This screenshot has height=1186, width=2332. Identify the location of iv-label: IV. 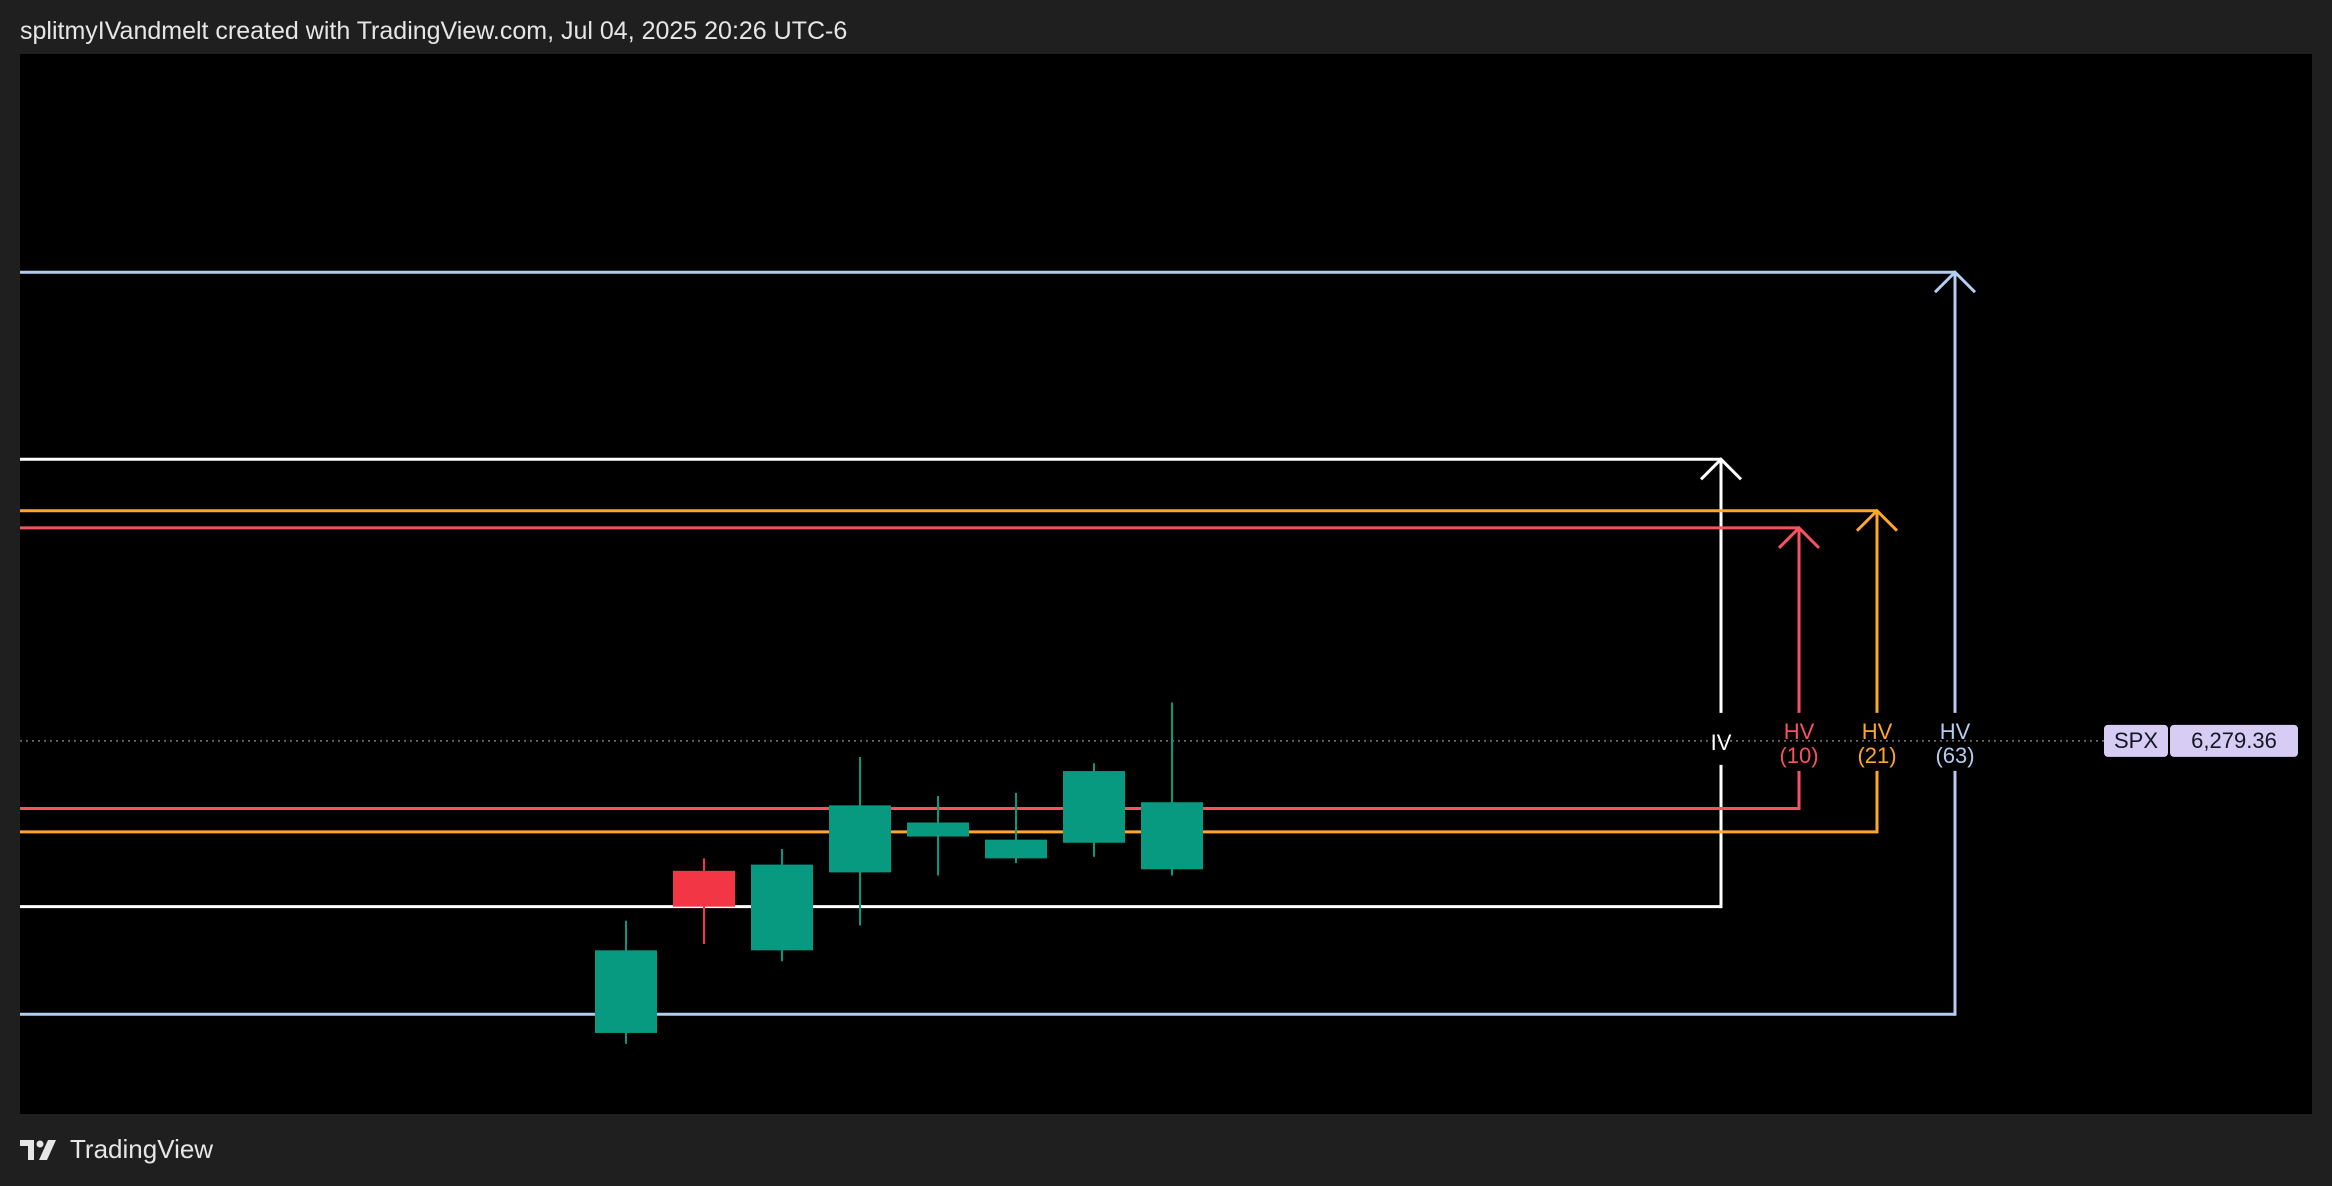
(1721, 742).